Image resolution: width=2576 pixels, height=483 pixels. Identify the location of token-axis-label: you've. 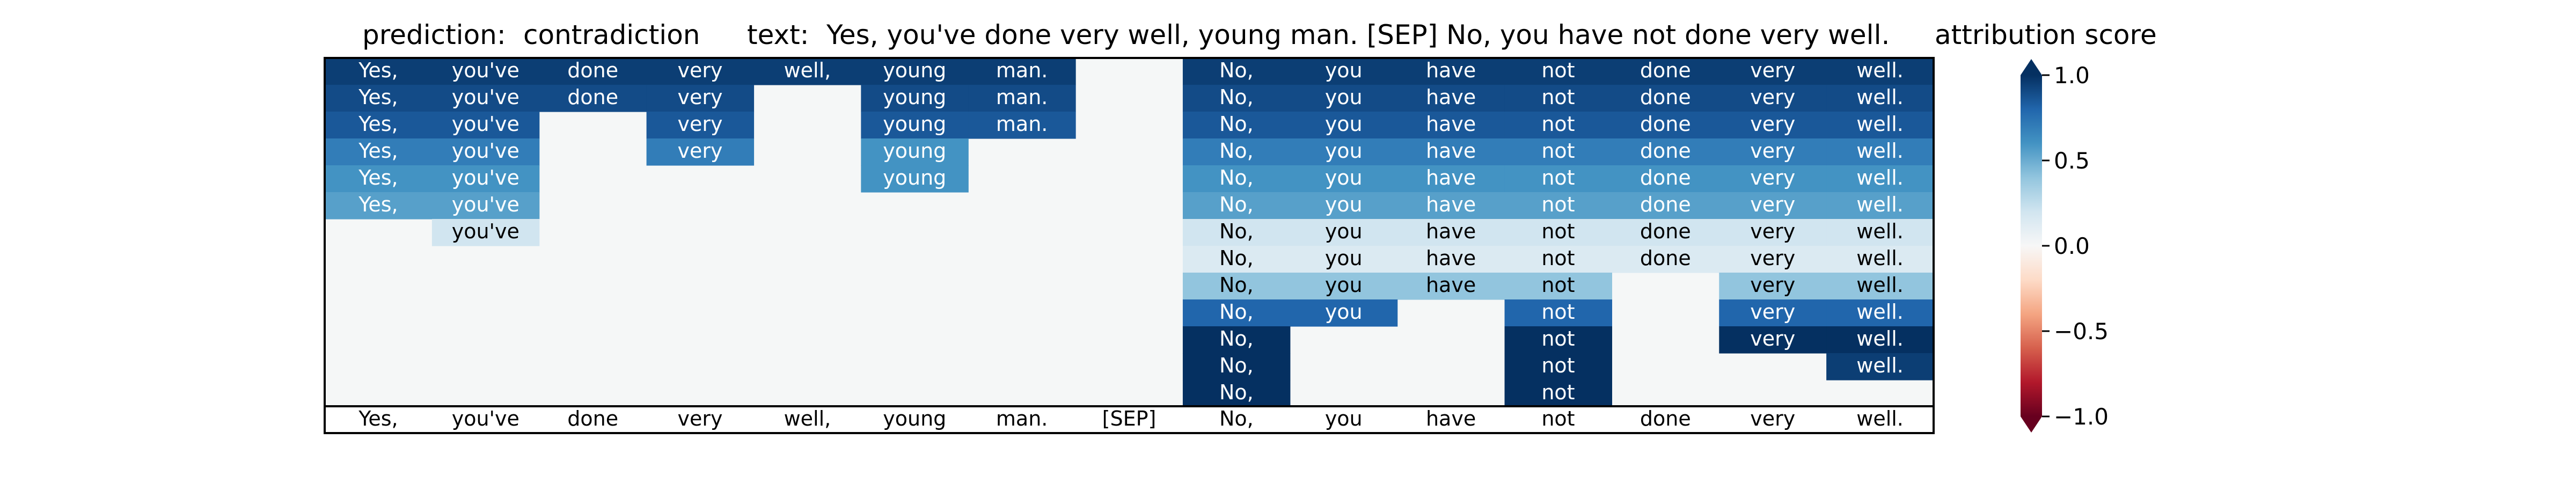
(485, 418).